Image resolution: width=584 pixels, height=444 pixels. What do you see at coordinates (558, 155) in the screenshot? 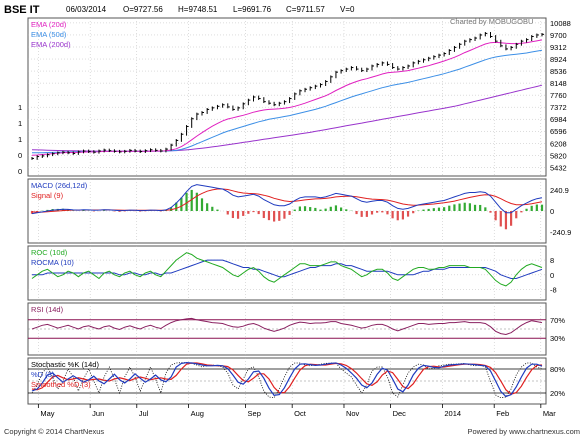
I see `price-tick-11: 5820` at bounding box center [558, 155].